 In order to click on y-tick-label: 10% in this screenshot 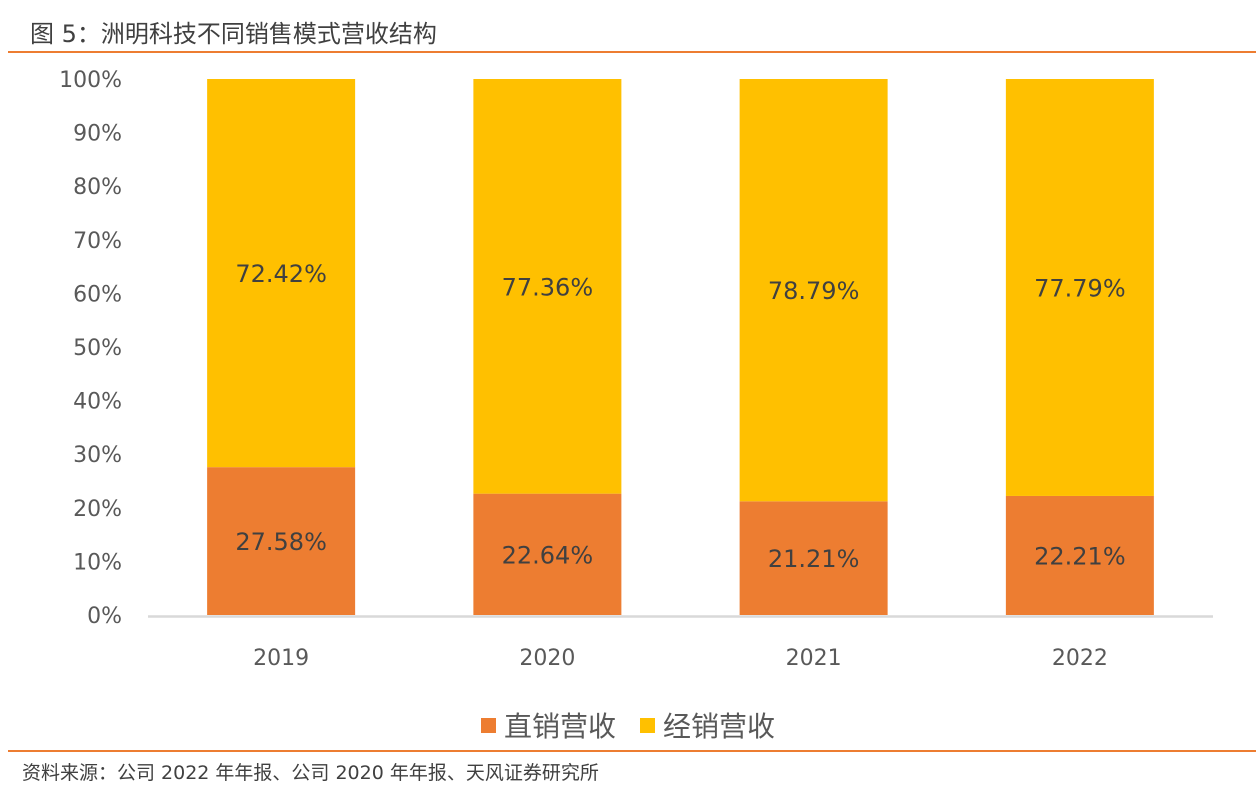, I will do `click(97, 562)`.